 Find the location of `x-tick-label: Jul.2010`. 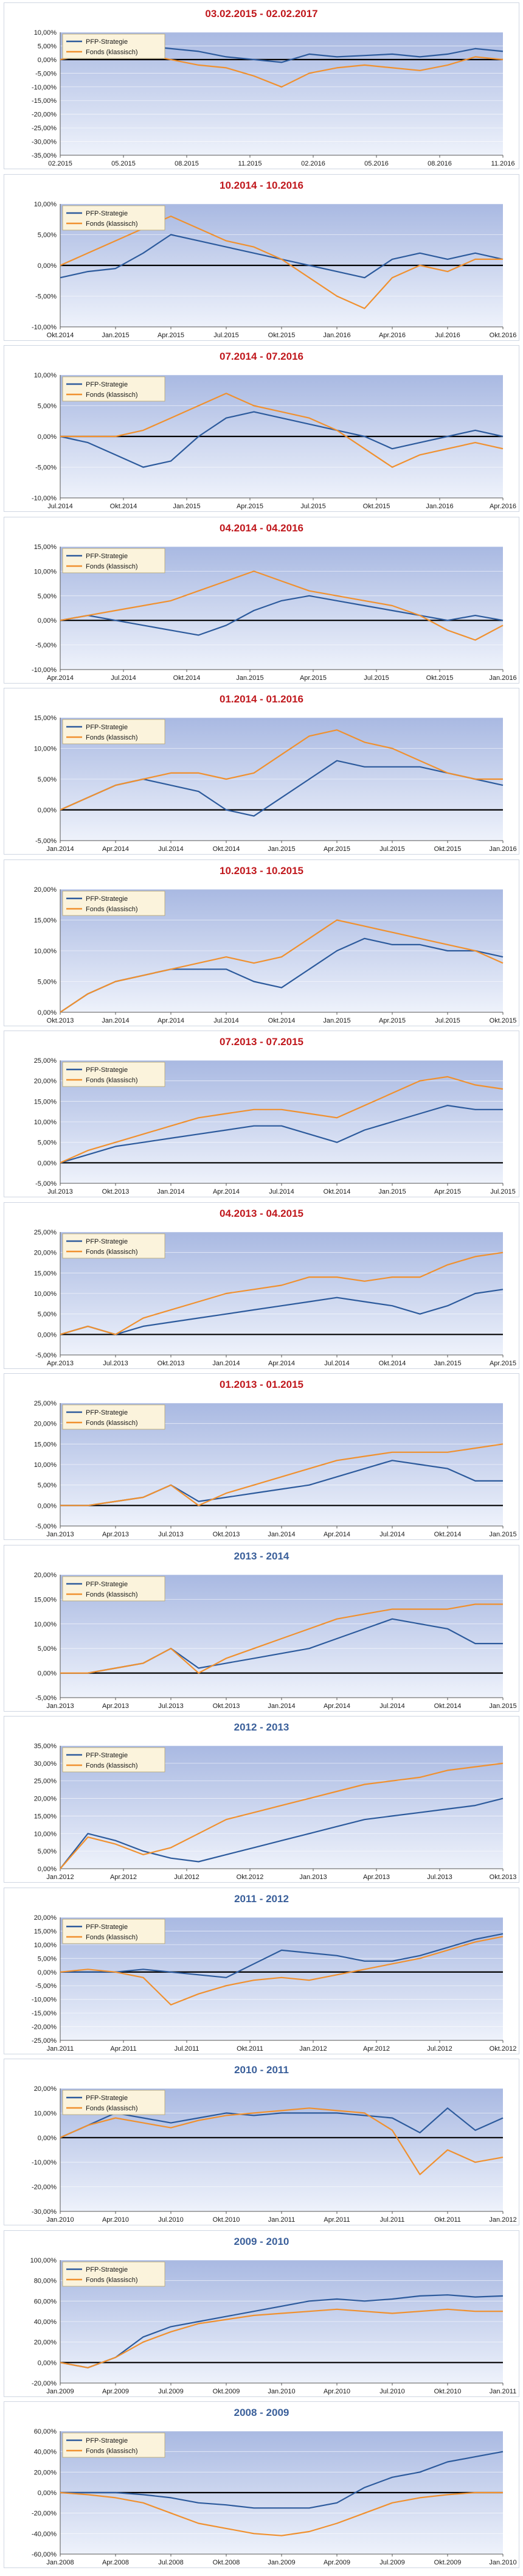

x-tick-label: Jul.2010 is located at coordinates (392, 2391).